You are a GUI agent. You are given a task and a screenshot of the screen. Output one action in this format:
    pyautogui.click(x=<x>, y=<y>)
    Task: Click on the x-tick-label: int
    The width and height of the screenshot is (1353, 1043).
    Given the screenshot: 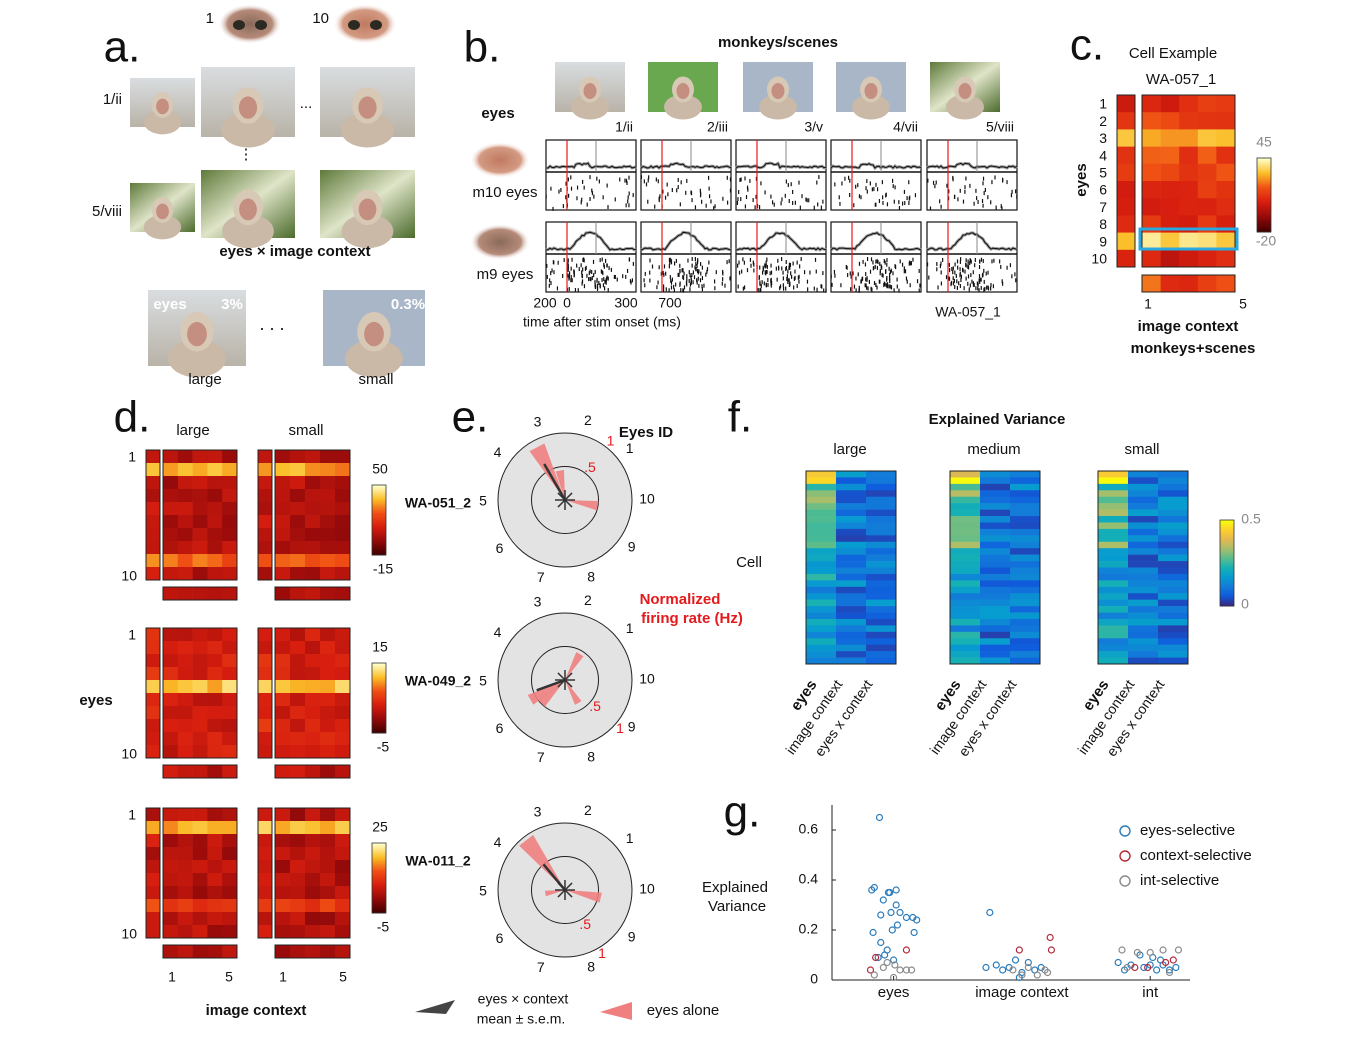 What is the action you would take?
    pyautogui.click(x=1150, y=992)
    